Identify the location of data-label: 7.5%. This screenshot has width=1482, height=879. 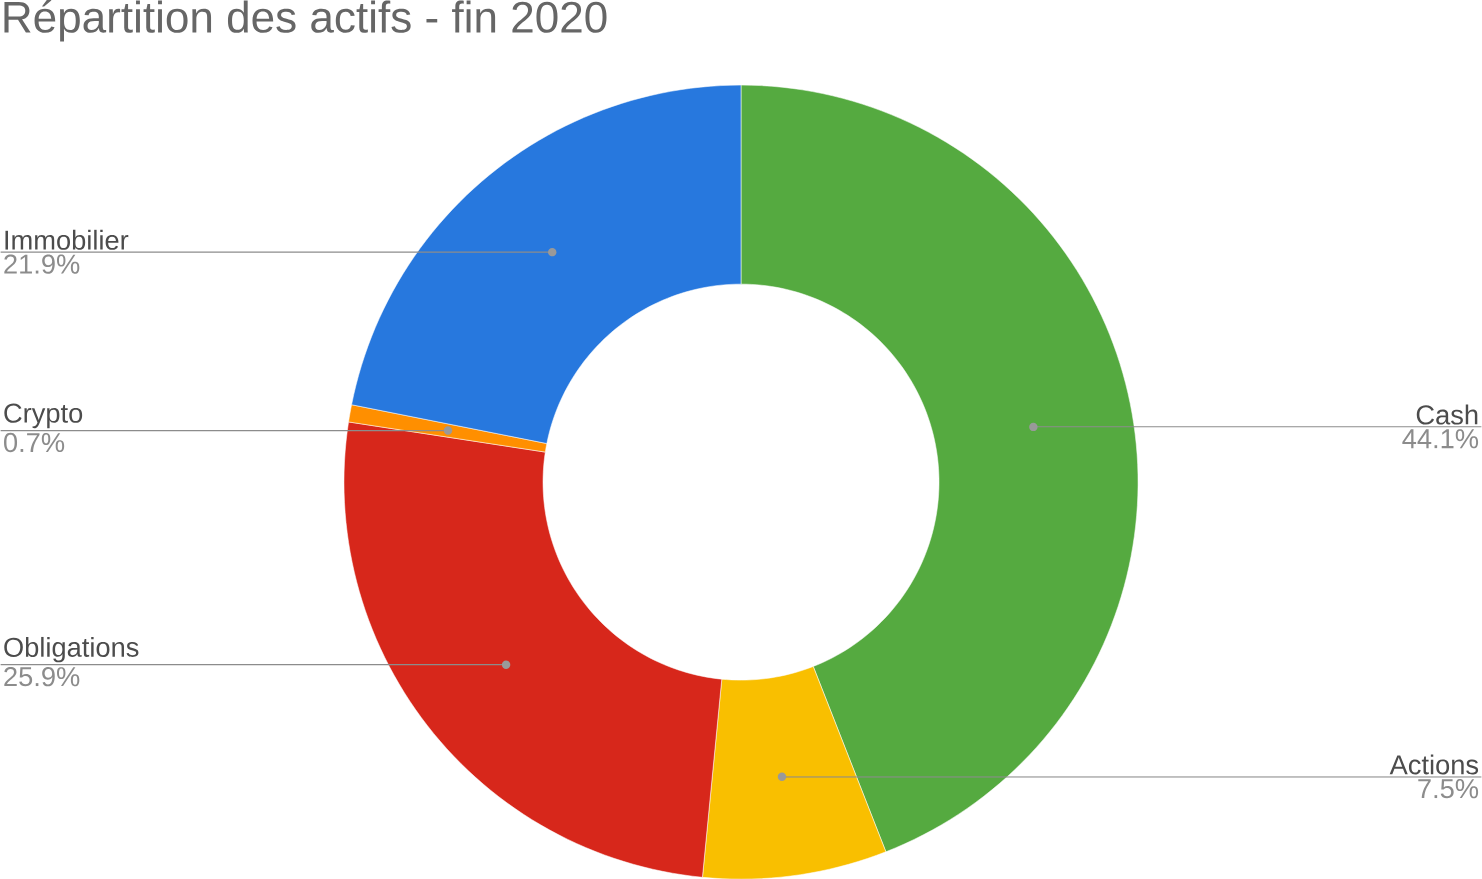
(1448, 788).